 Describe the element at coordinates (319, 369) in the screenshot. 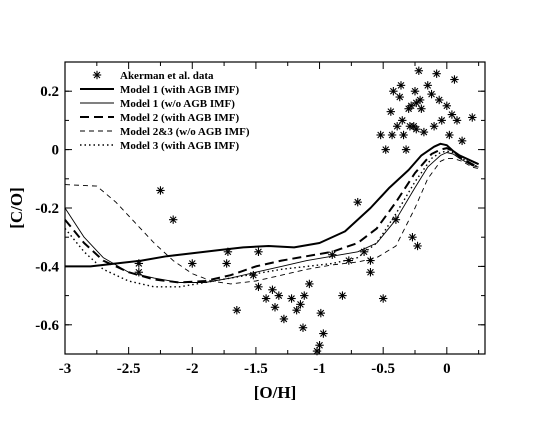

I see `x-tick-label: -1` at that location.